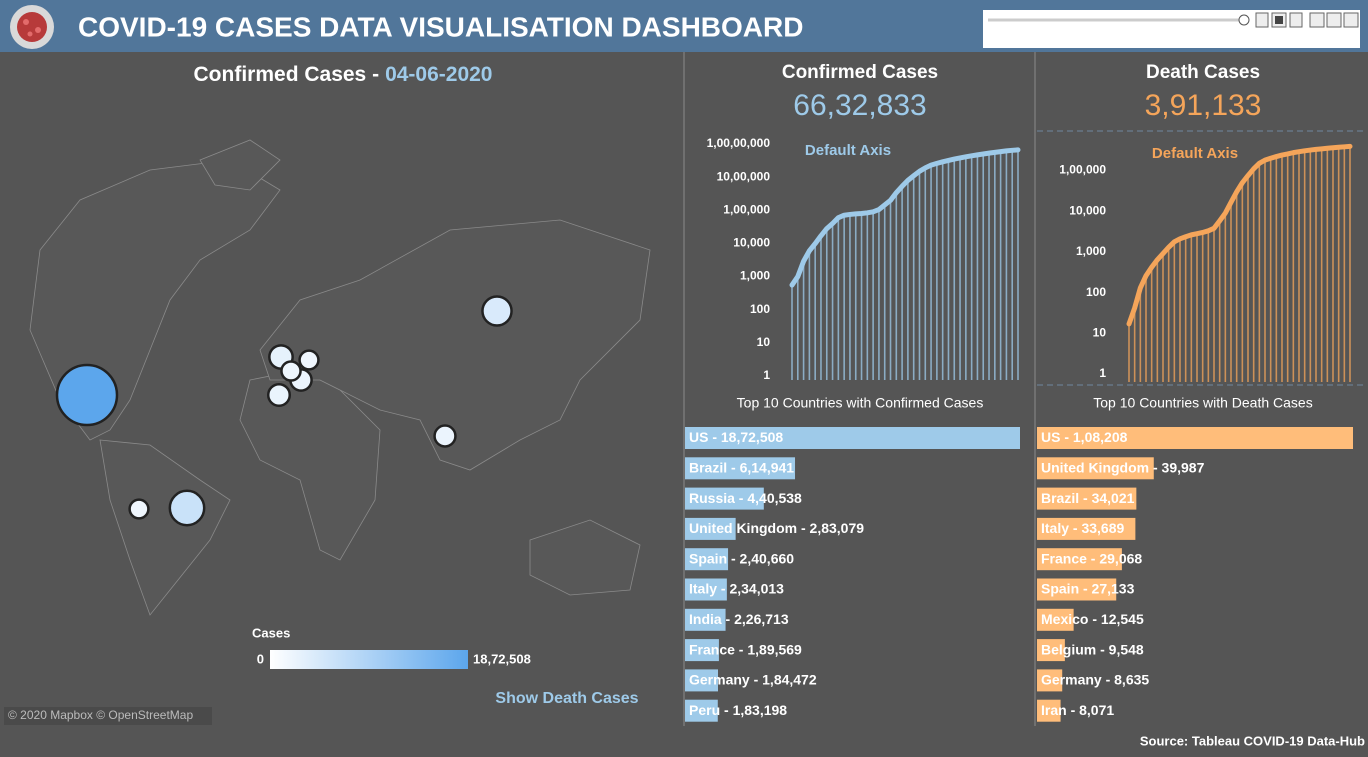 Image resolution: width=1368 pixels, height=757 pixels. What do you see at coordinates (1084, 437) in the screenshot?
I see `value-label: US - 1,08,208` at bounding box center [1084, 437].